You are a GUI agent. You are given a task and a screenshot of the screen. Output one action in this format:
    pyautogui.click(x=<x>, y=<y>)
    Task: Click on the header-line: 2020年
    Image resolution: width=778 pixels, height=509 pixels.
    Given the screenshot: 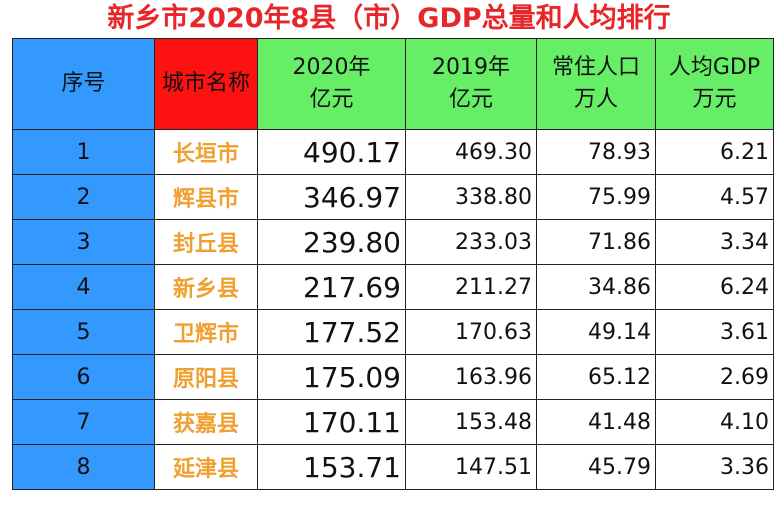 What is the action you would take?
    pyautogui.click(x=331, y=67)
    